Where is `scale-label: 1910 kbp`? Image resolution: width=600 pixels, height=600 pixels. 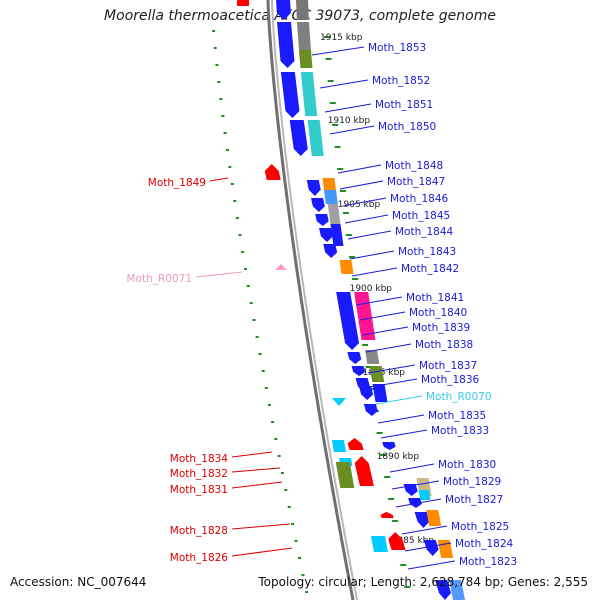
scale-label: 1910 kbp is located at coordinates (349, 121).